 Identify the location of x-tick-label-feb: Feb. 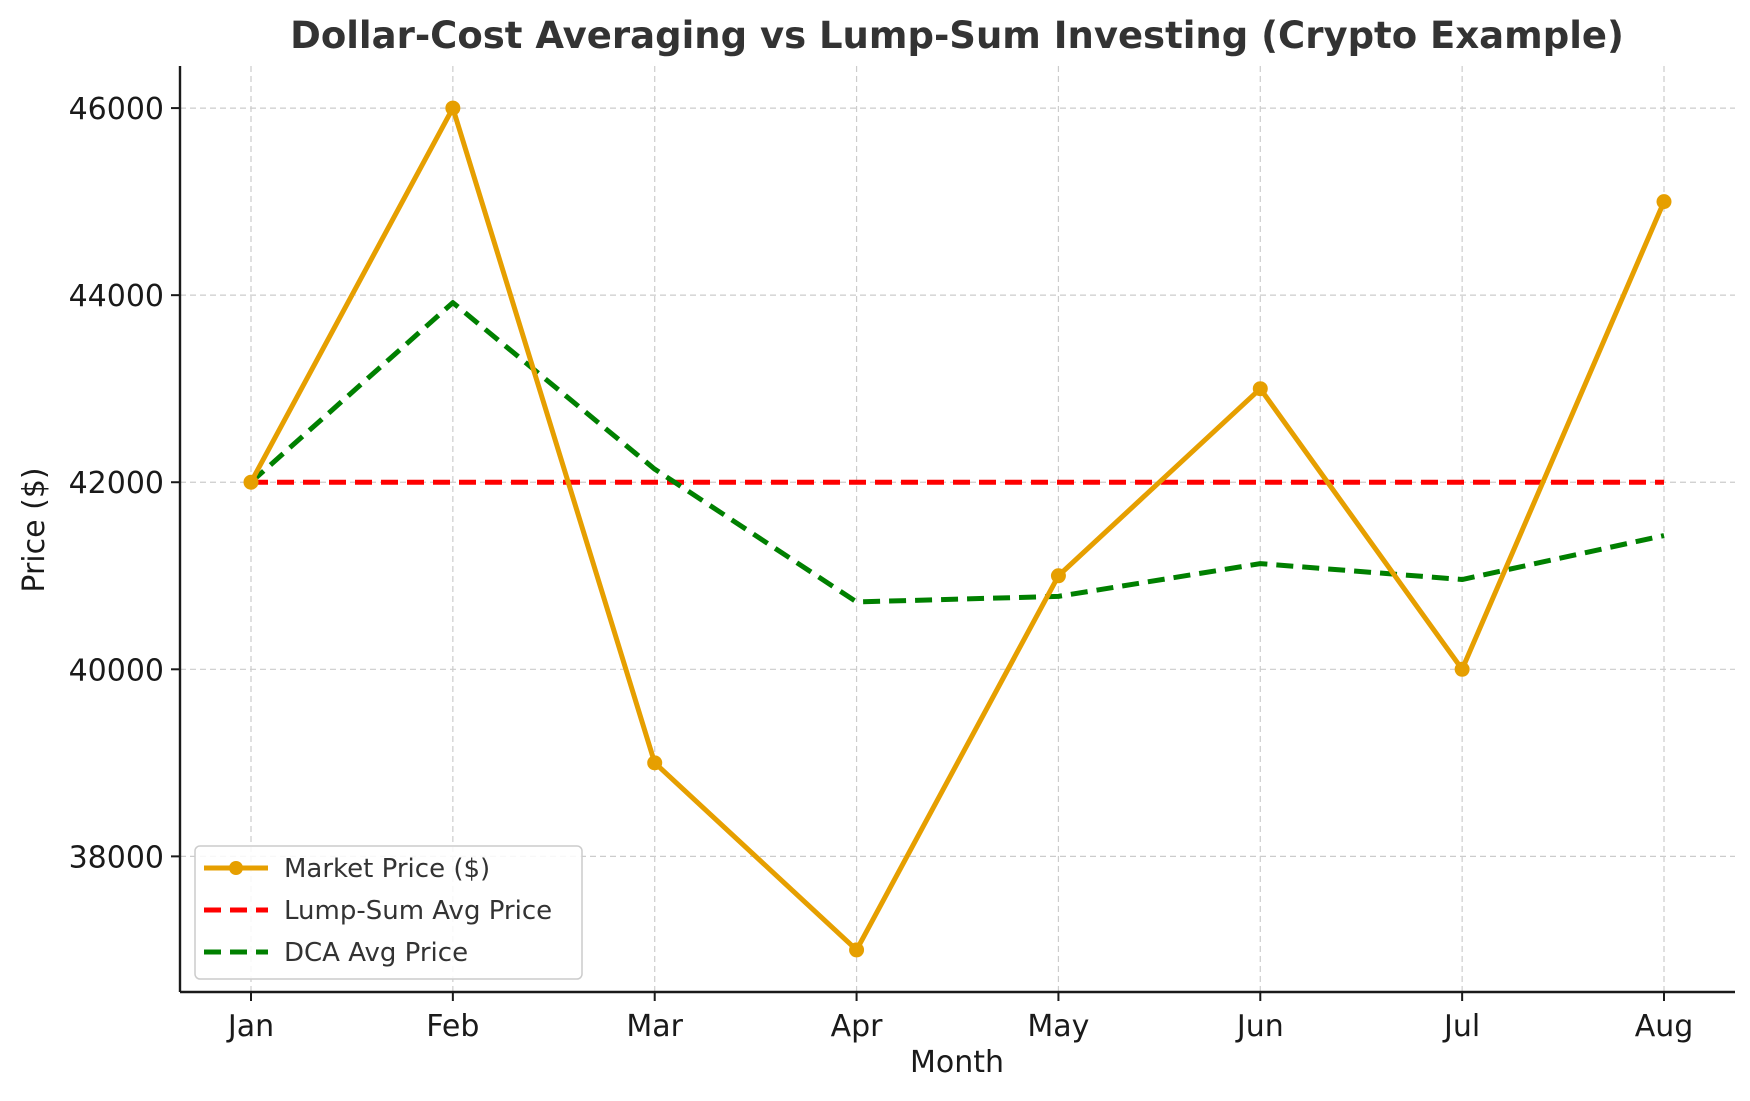
(452, 1026).